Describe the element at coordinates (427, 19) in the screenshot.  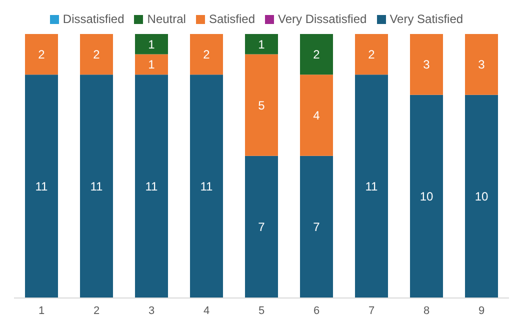
I see `legend-label: Very Satisfied` at that location.